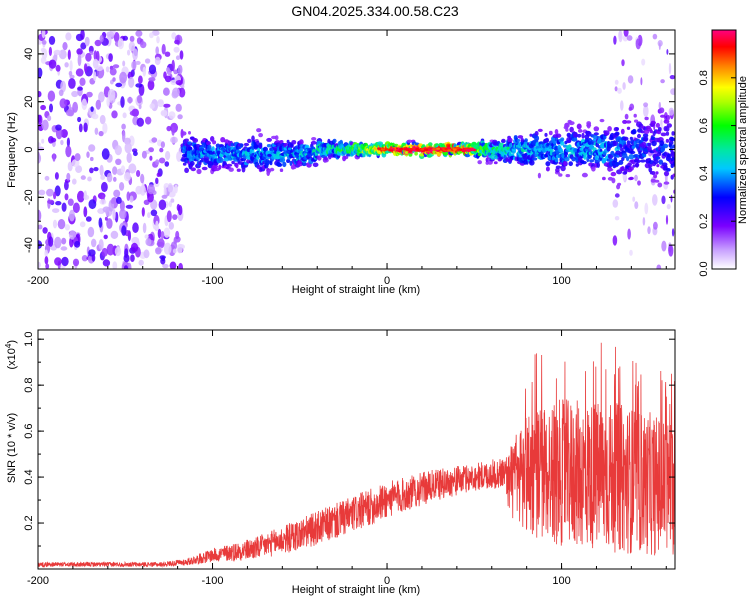 The width and height of the screenshot is (750, 600). Describe the element at coordinates (12, 358) in the screenshot. I see `snr-y-multiplier-base: (x10` at that location.